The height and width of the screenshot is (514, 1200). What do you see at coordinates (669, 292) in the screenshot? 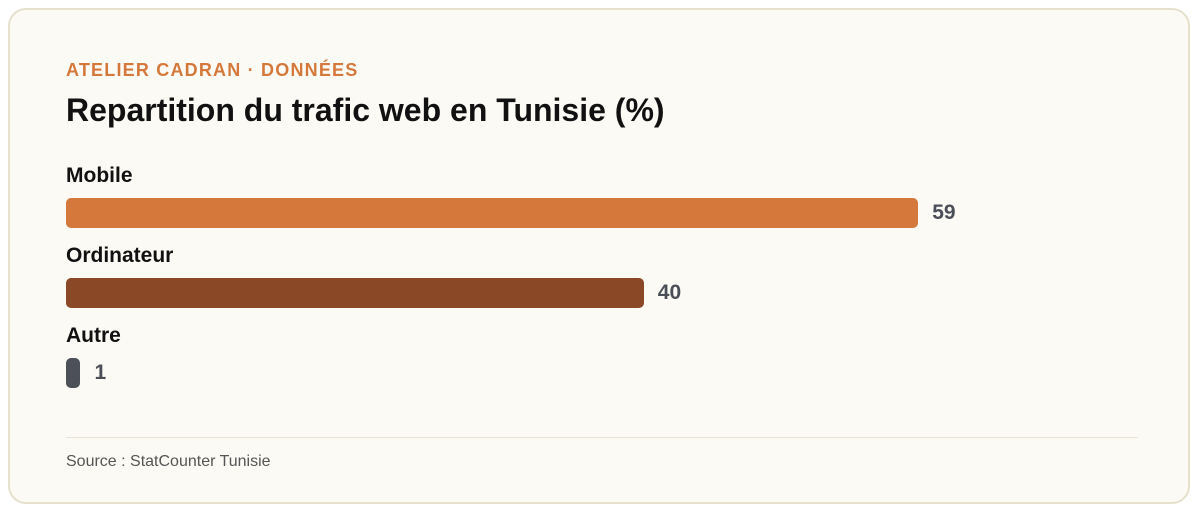
I see `value-label: 40` at bounding box center [669, 292].